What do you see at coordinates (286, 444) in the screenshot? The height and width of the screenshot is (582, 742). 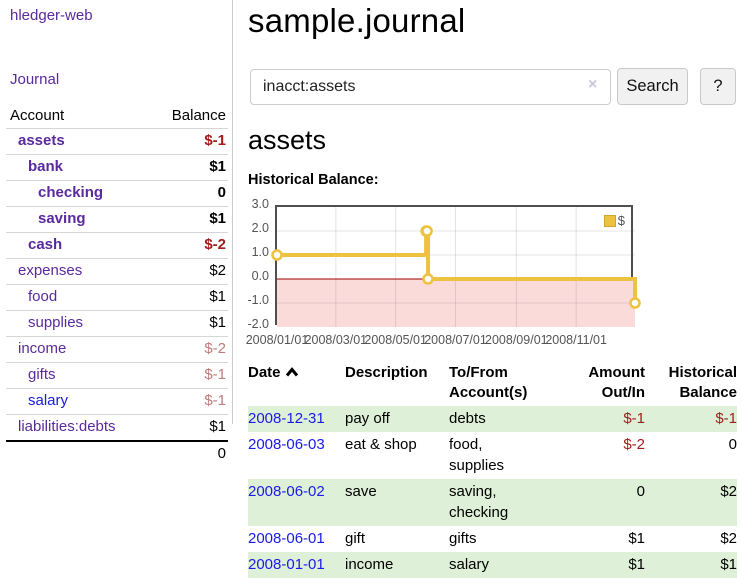 I see `transaction-date-link: 2008-06-03` at bounding box center [286, 444].